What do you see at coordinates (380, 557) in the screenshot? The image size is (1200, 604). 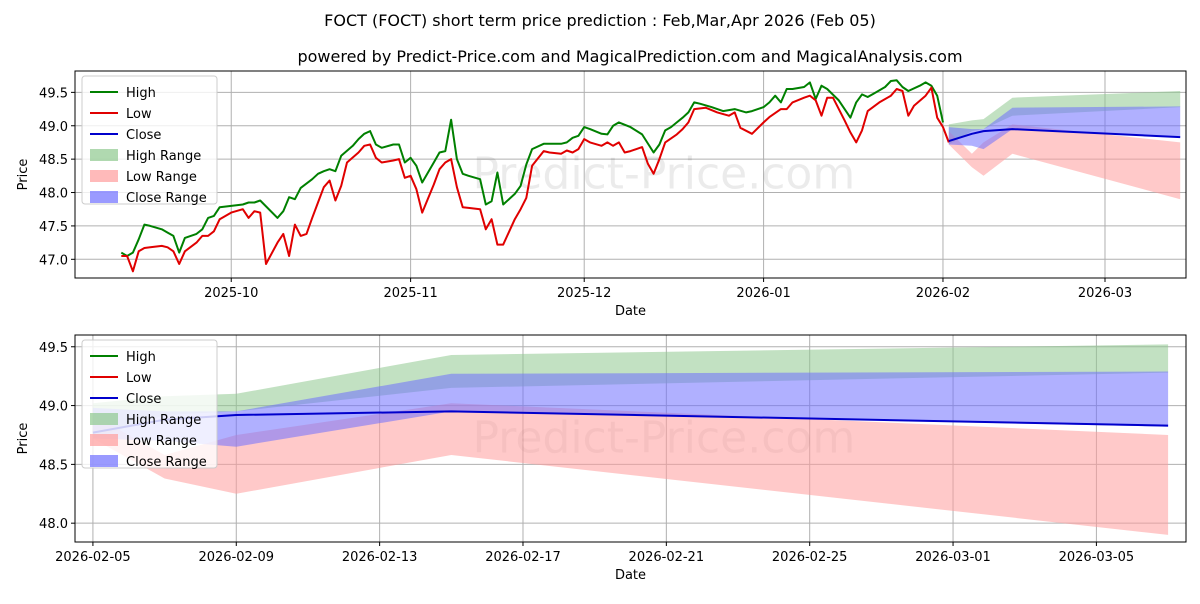 I see `x-tick-label: 2026-02-13` at bounding box center [380, 557].